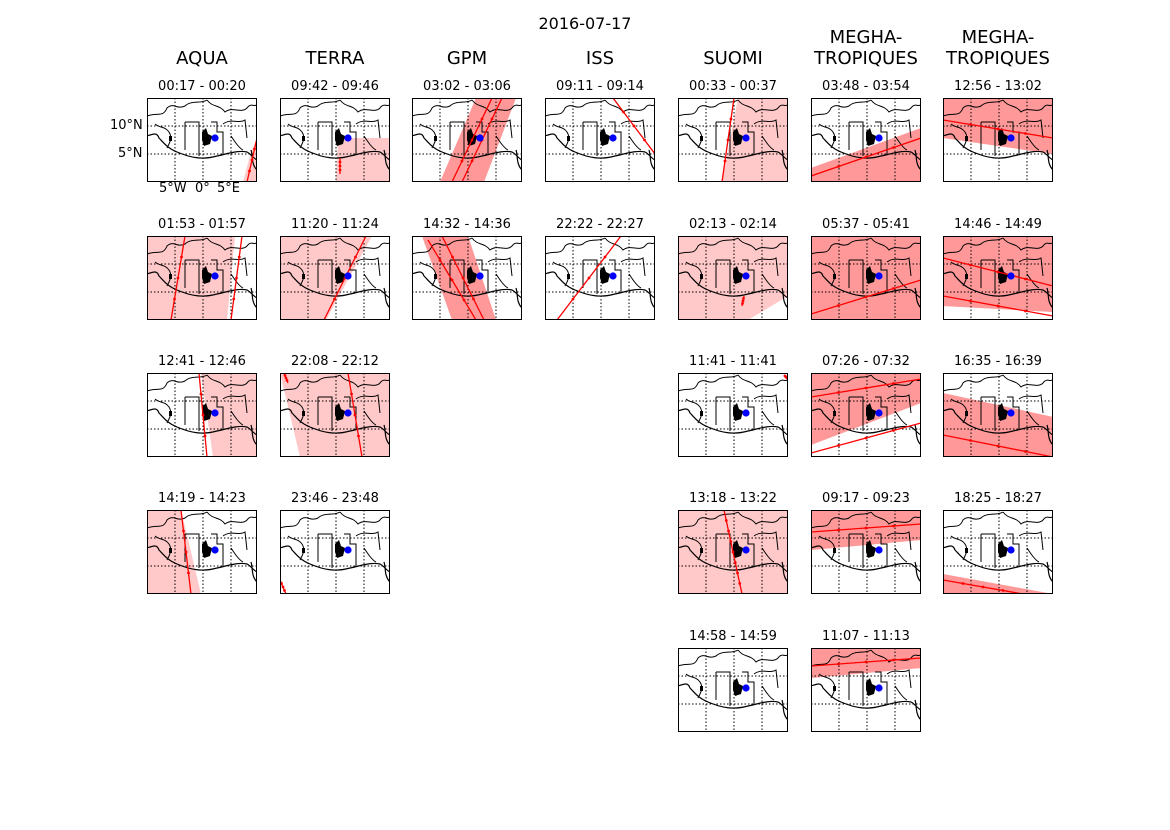 This screenshot has width=1170, height=830. Describe the element at coordinates (202, 58) in the screenshot. I see `column-header: AQUA` at that location.